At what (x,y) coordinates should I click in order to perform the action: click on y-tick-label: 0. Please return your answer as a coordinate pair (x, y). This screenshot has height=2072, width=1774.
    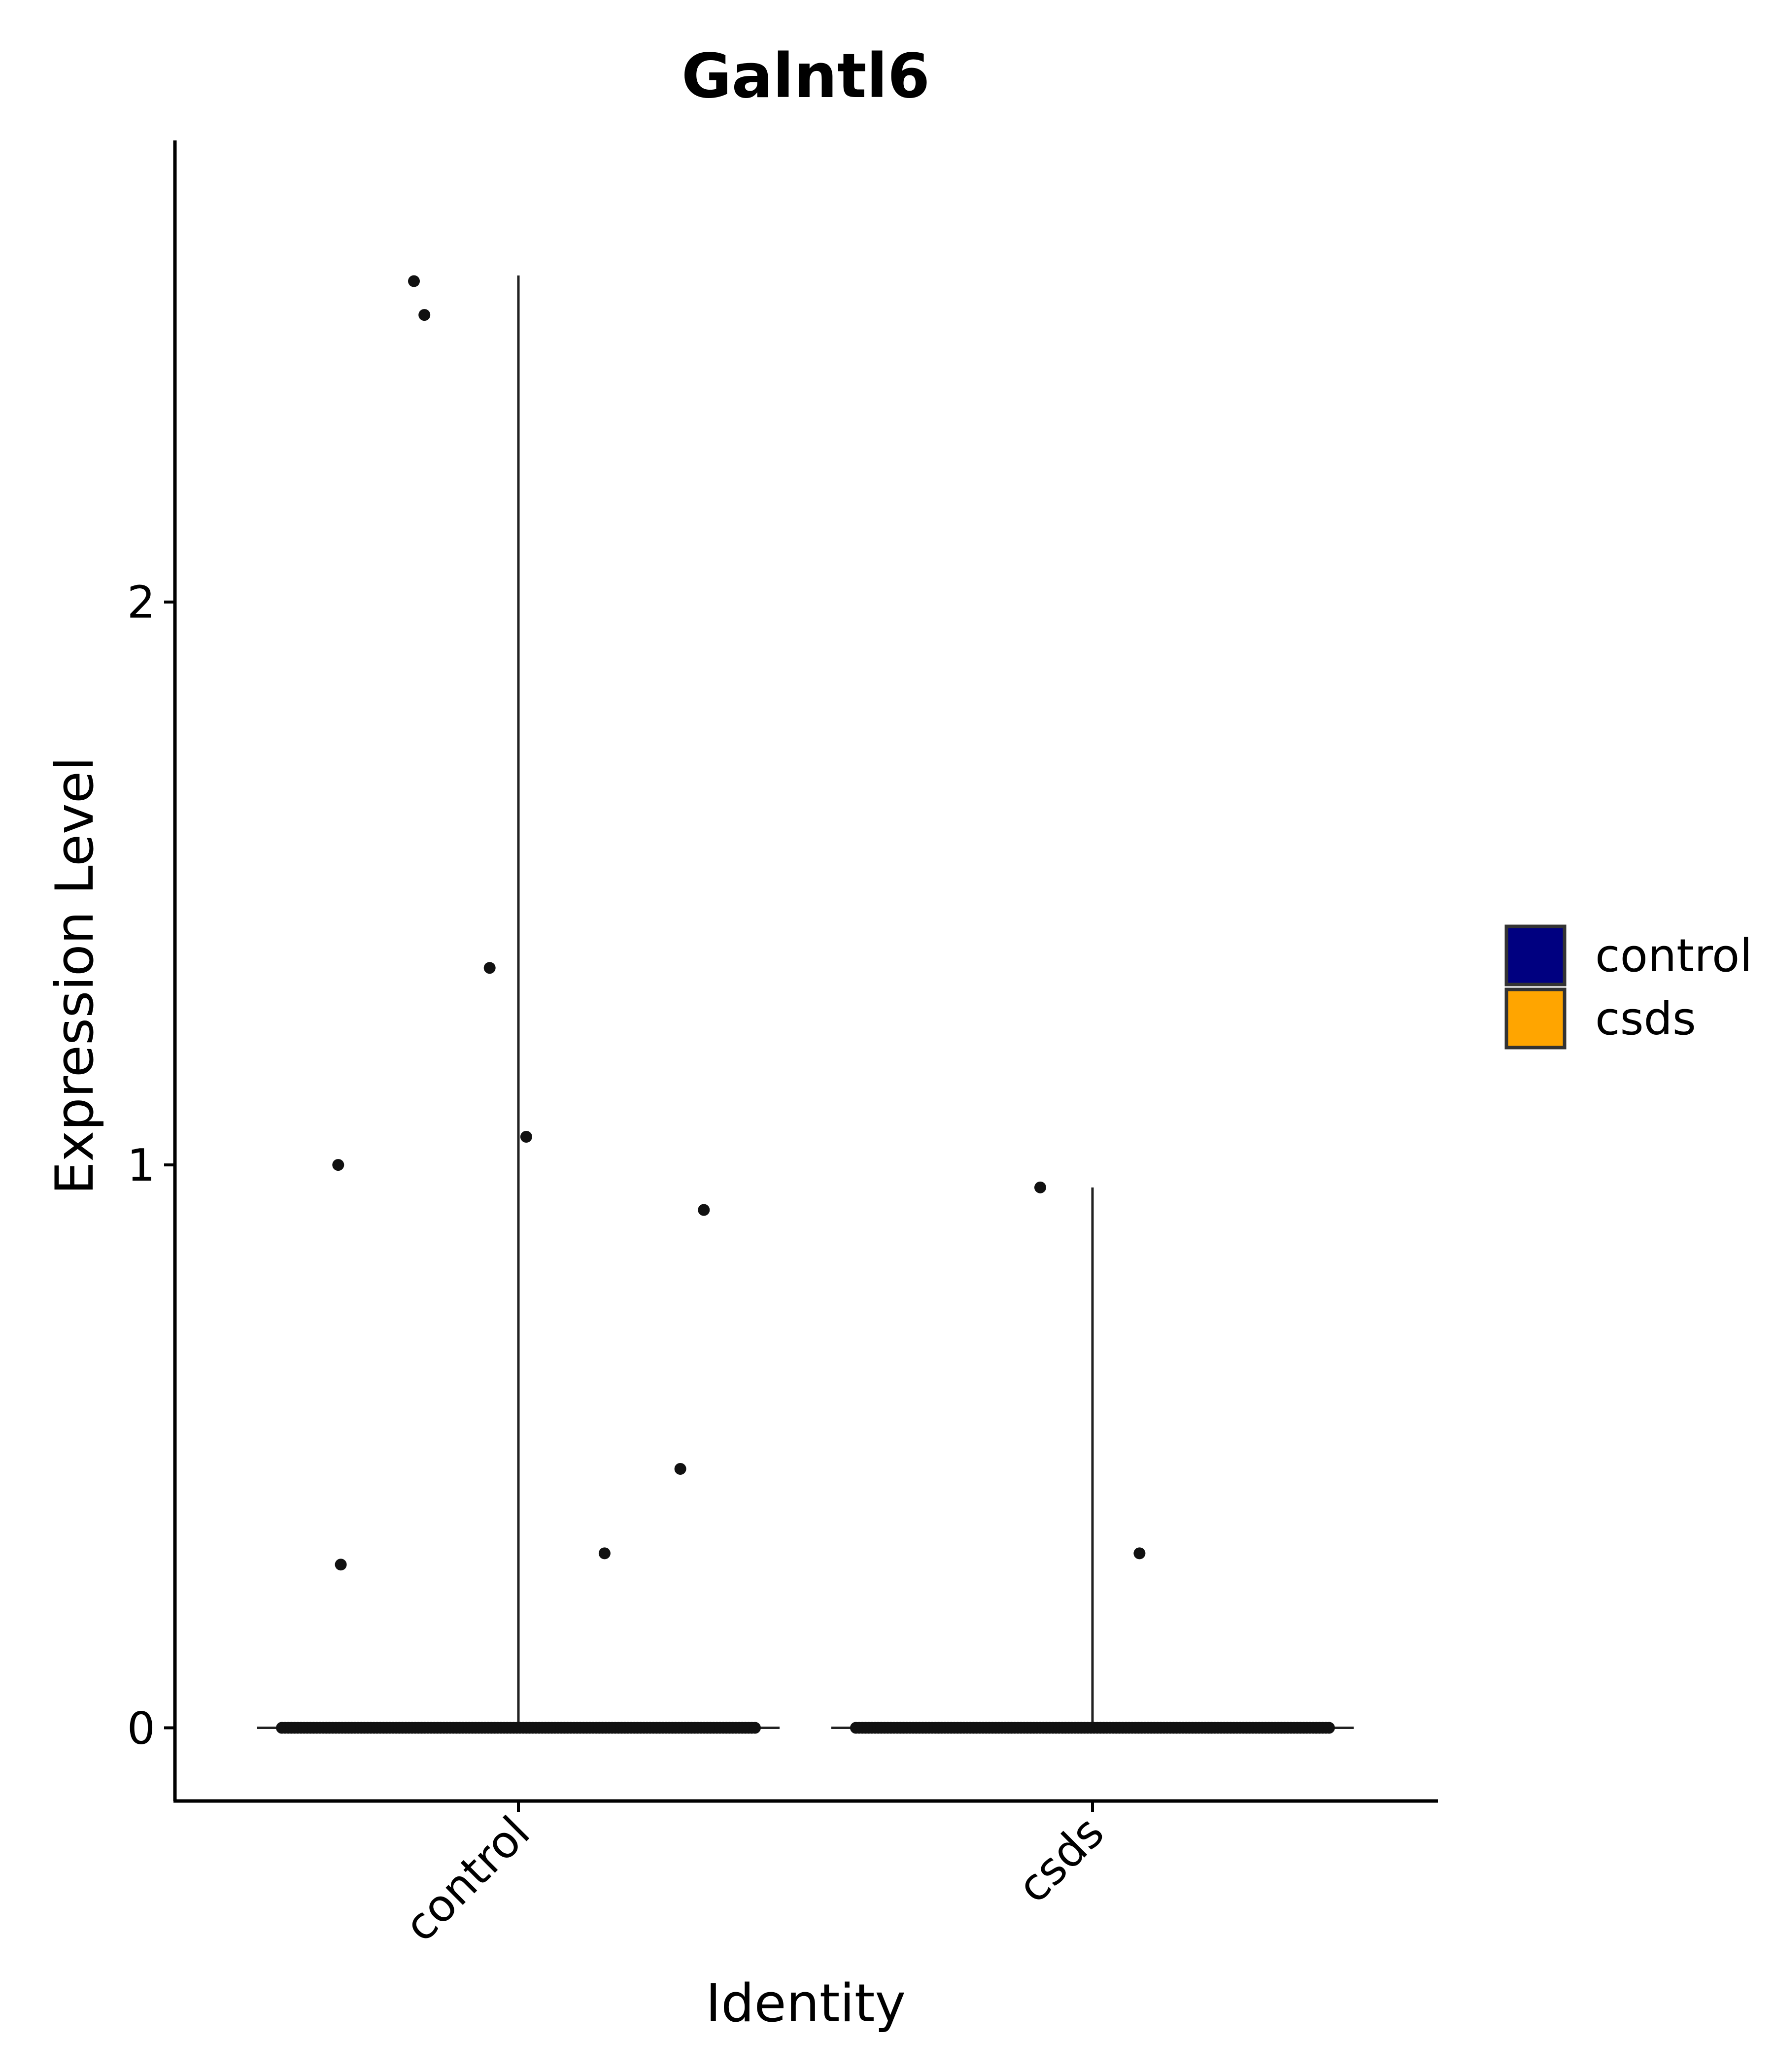
    Looking at the image, I should click on (141, 1728).